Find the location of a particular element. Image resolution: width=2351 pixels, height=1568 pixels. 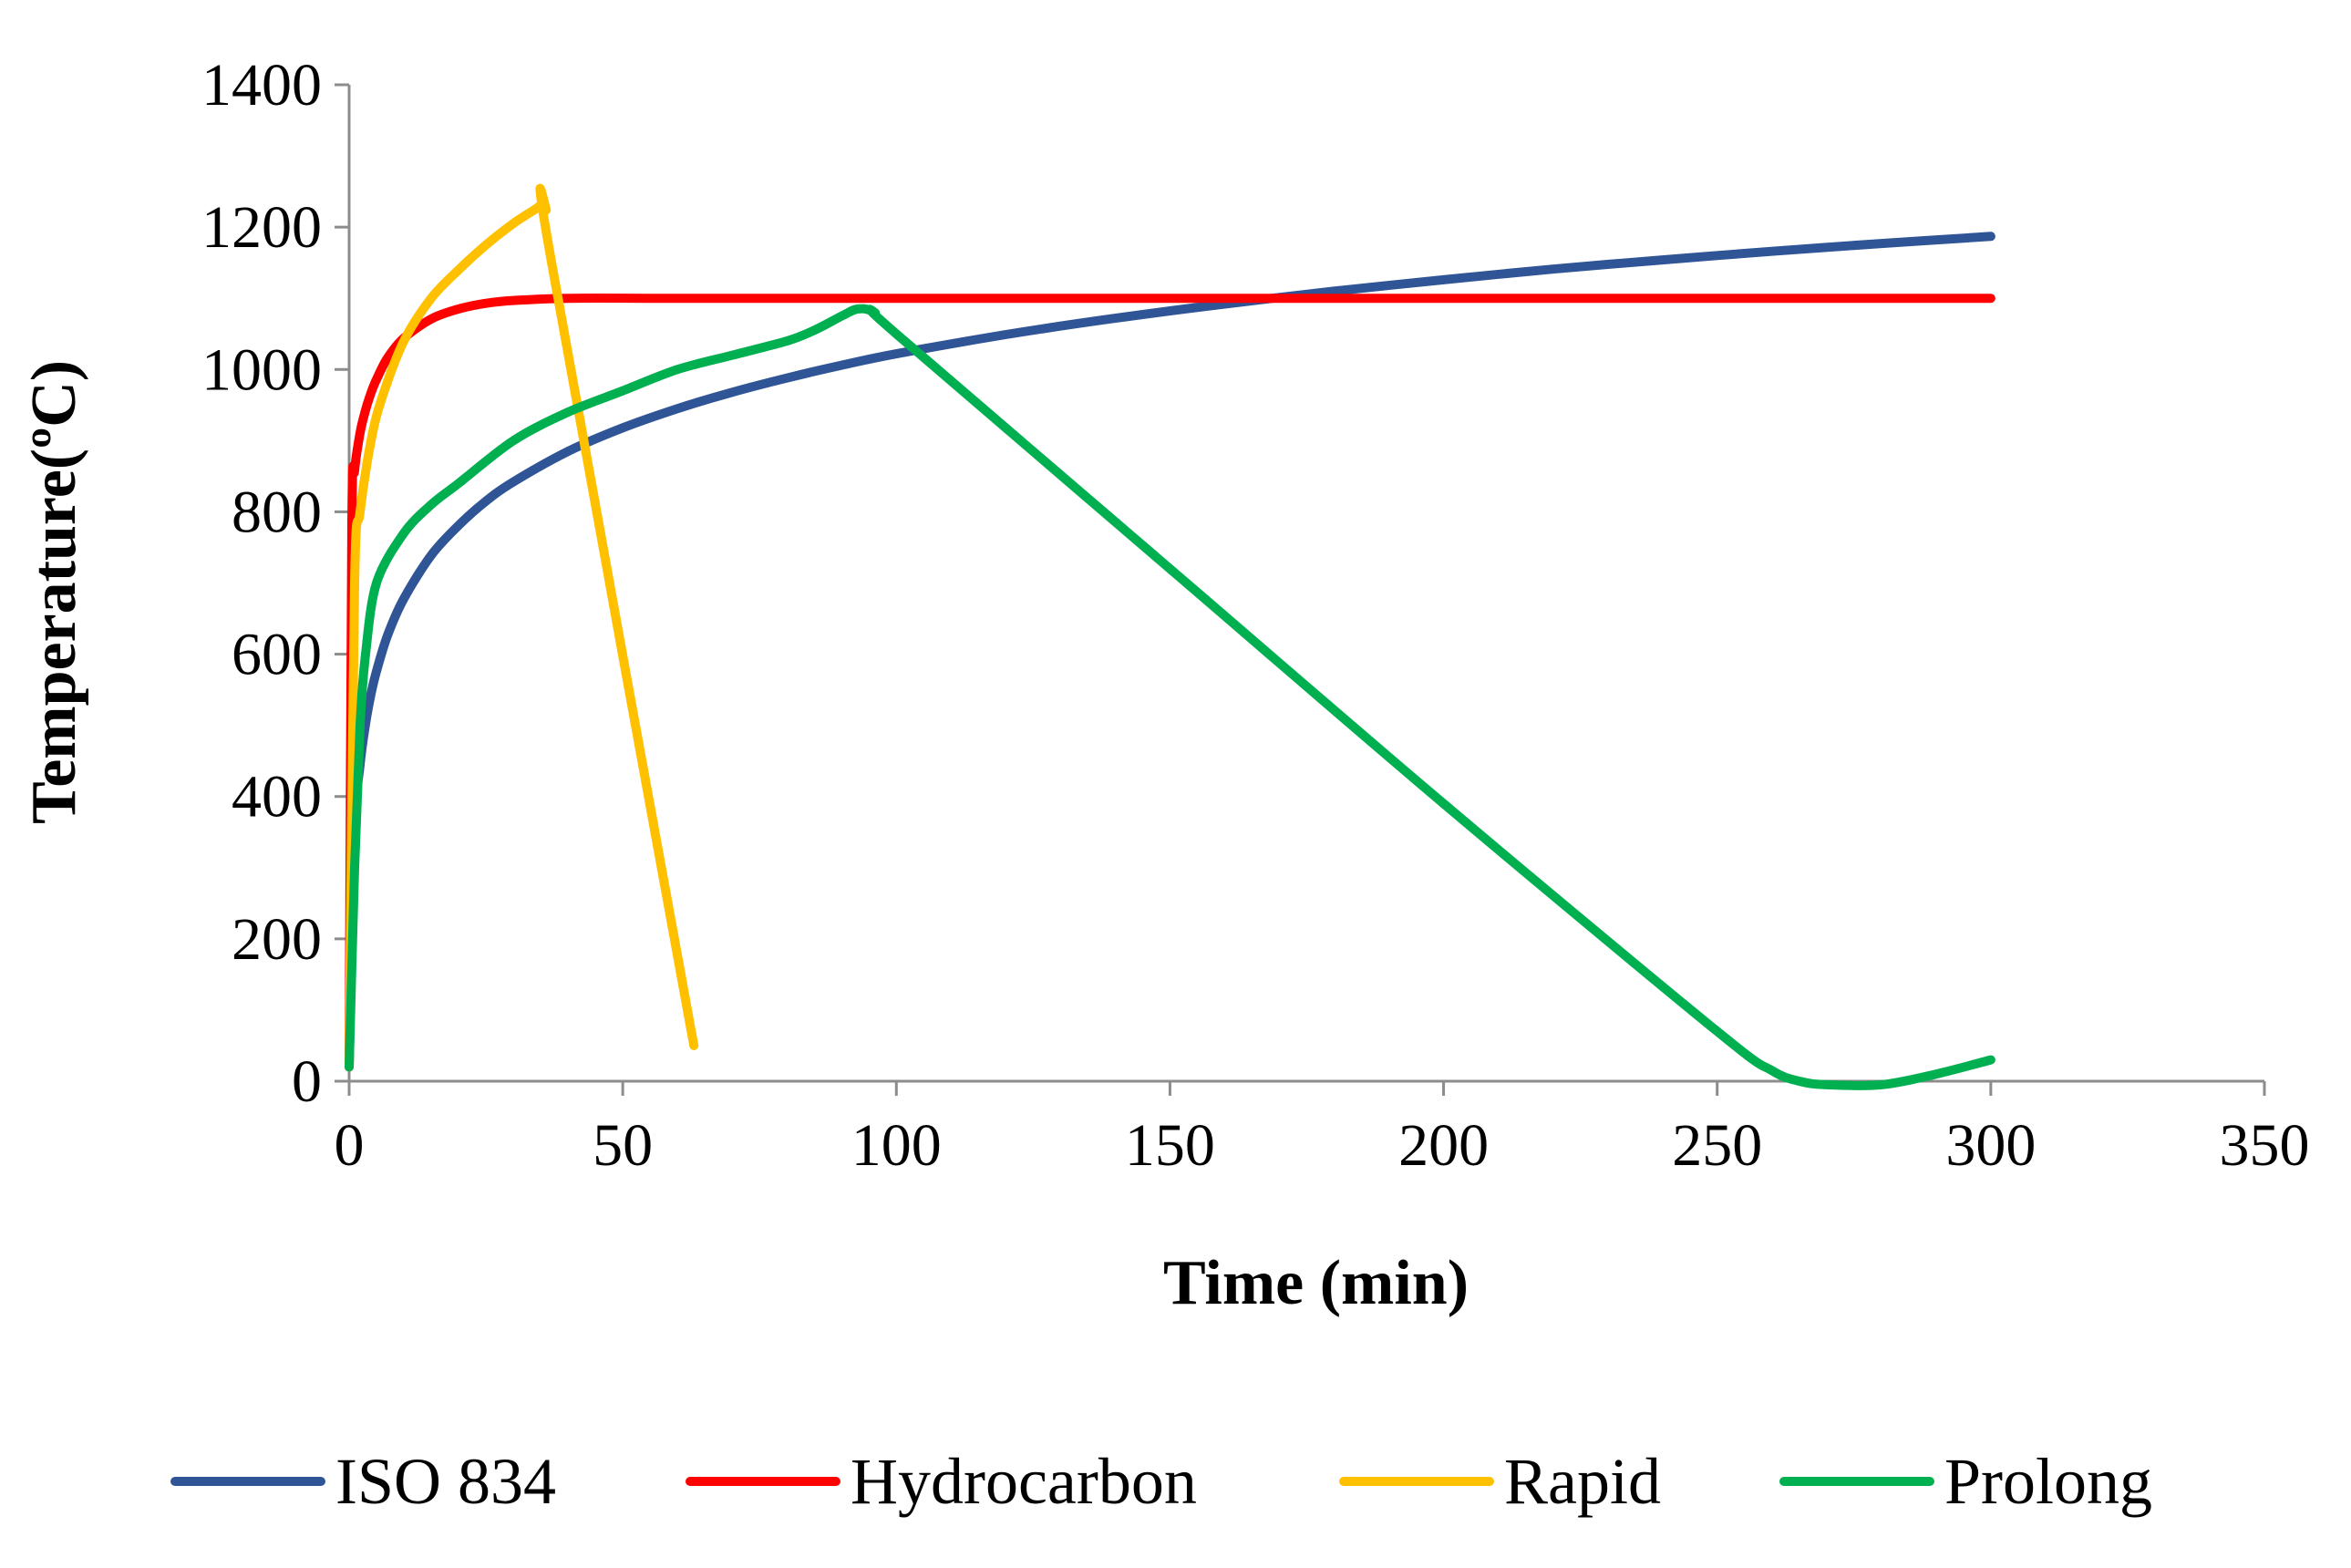

x-axis-title: Time (min) is located at coordinates (1316, 1283).